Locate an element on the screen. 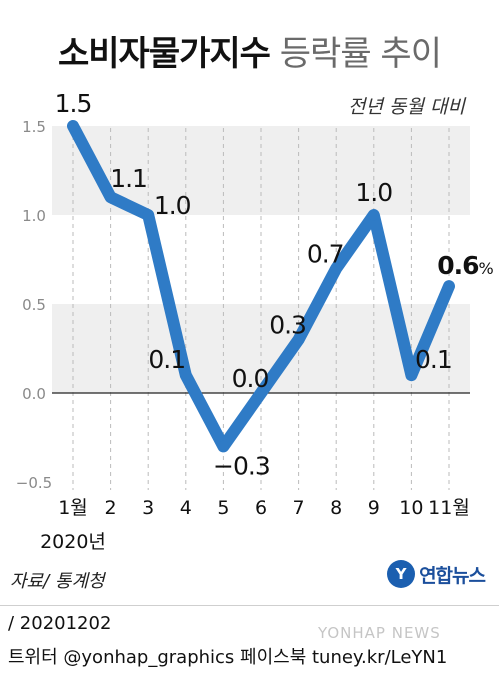  y-tick-label: 0.5 is located at coordinates (34, 305).